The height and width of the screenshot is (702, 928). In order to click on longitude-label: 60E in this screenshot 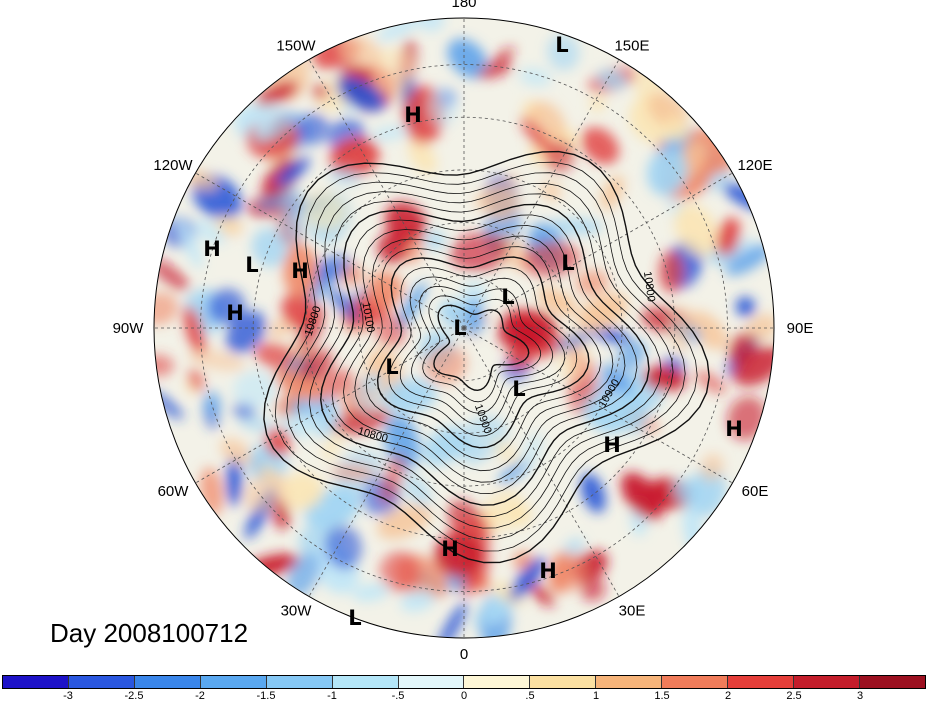, I will do `click(755, 491)`.